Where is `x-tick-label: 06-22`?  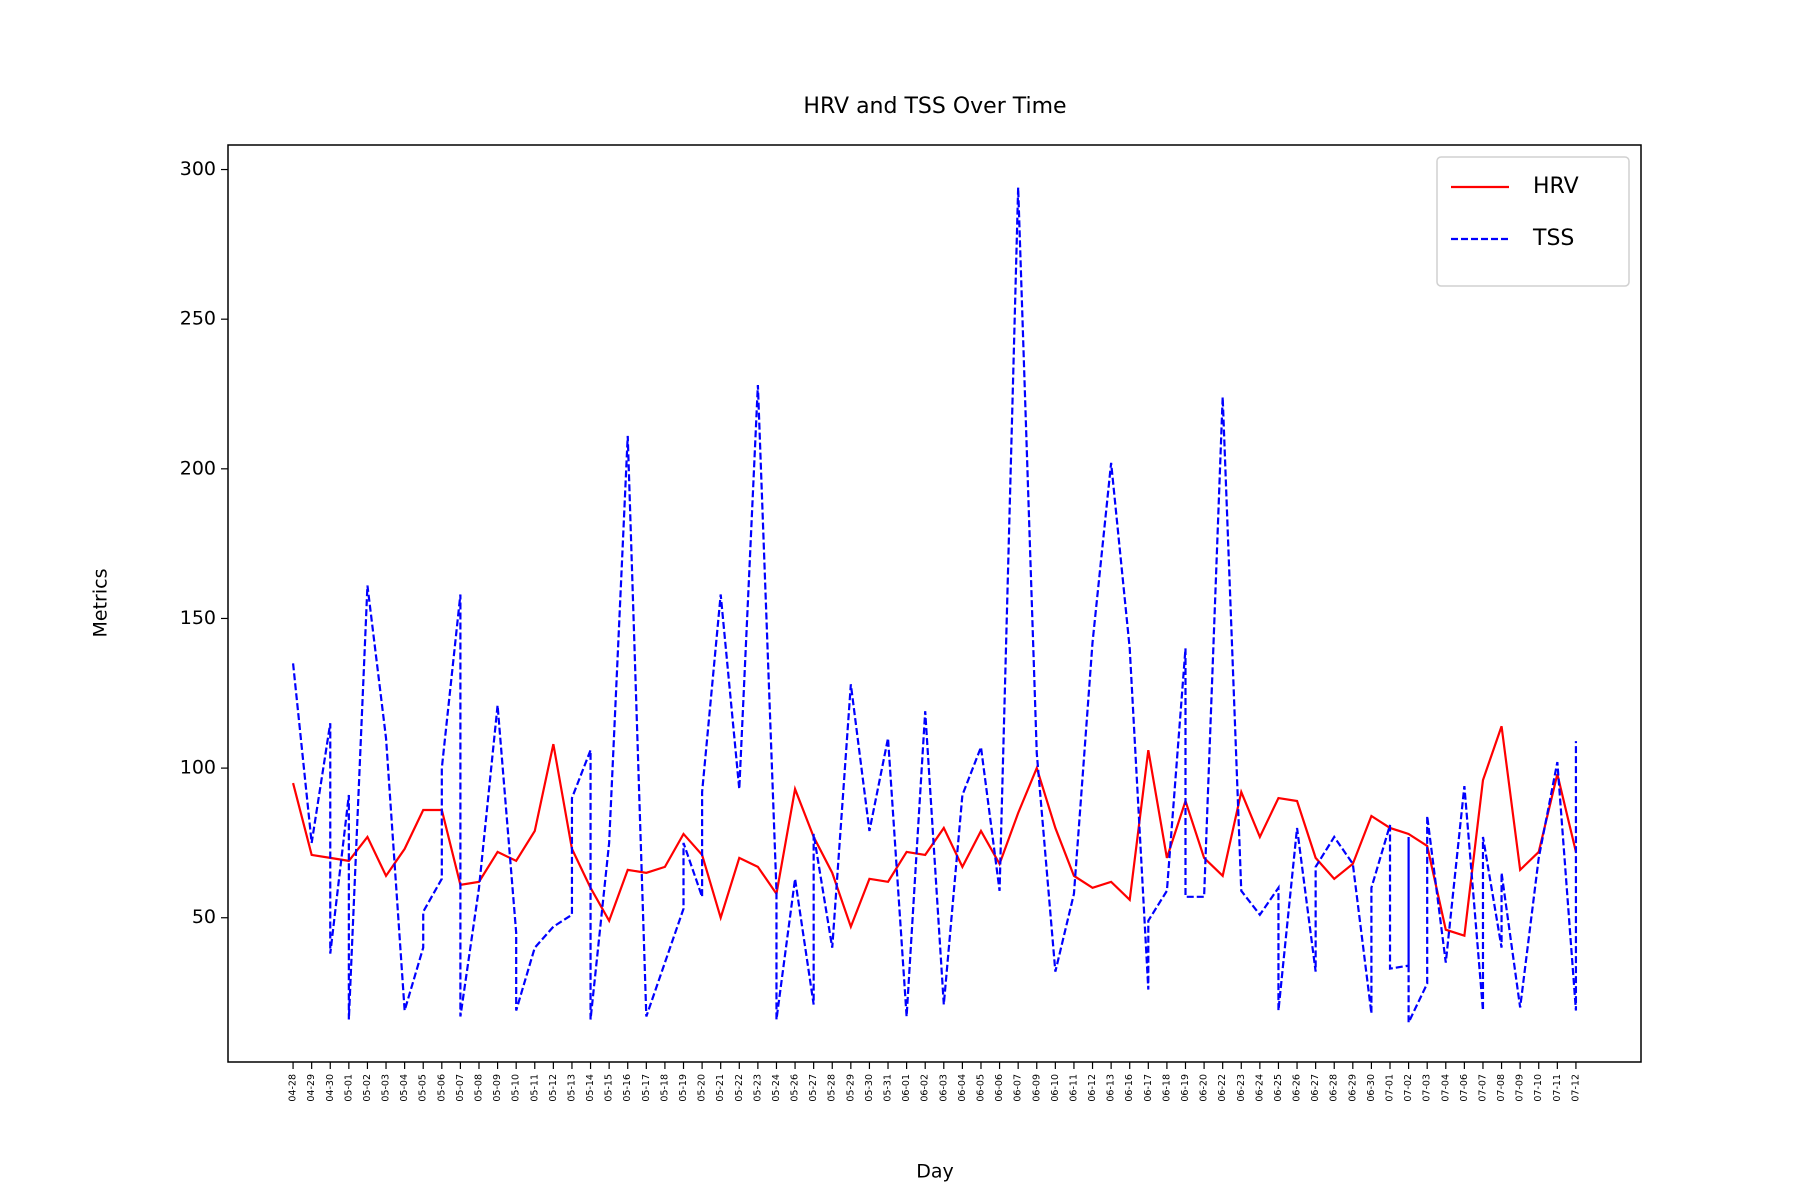 x-tick-label: 06-22 is located at coordinates (1222, 1088).